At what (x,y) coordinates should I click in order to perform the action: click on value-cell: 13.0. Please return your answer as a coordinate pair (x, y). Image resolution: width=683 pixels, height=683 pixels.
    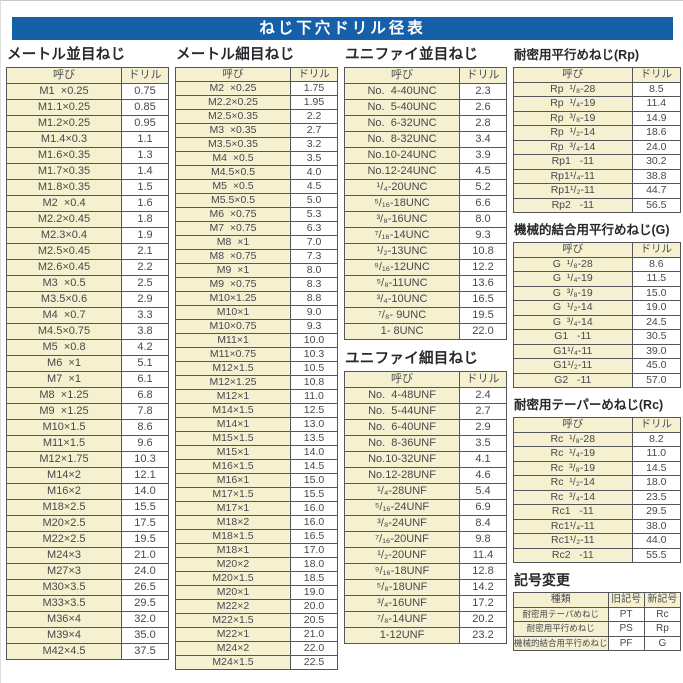
    Looking at the image, I should click on (314, 424).